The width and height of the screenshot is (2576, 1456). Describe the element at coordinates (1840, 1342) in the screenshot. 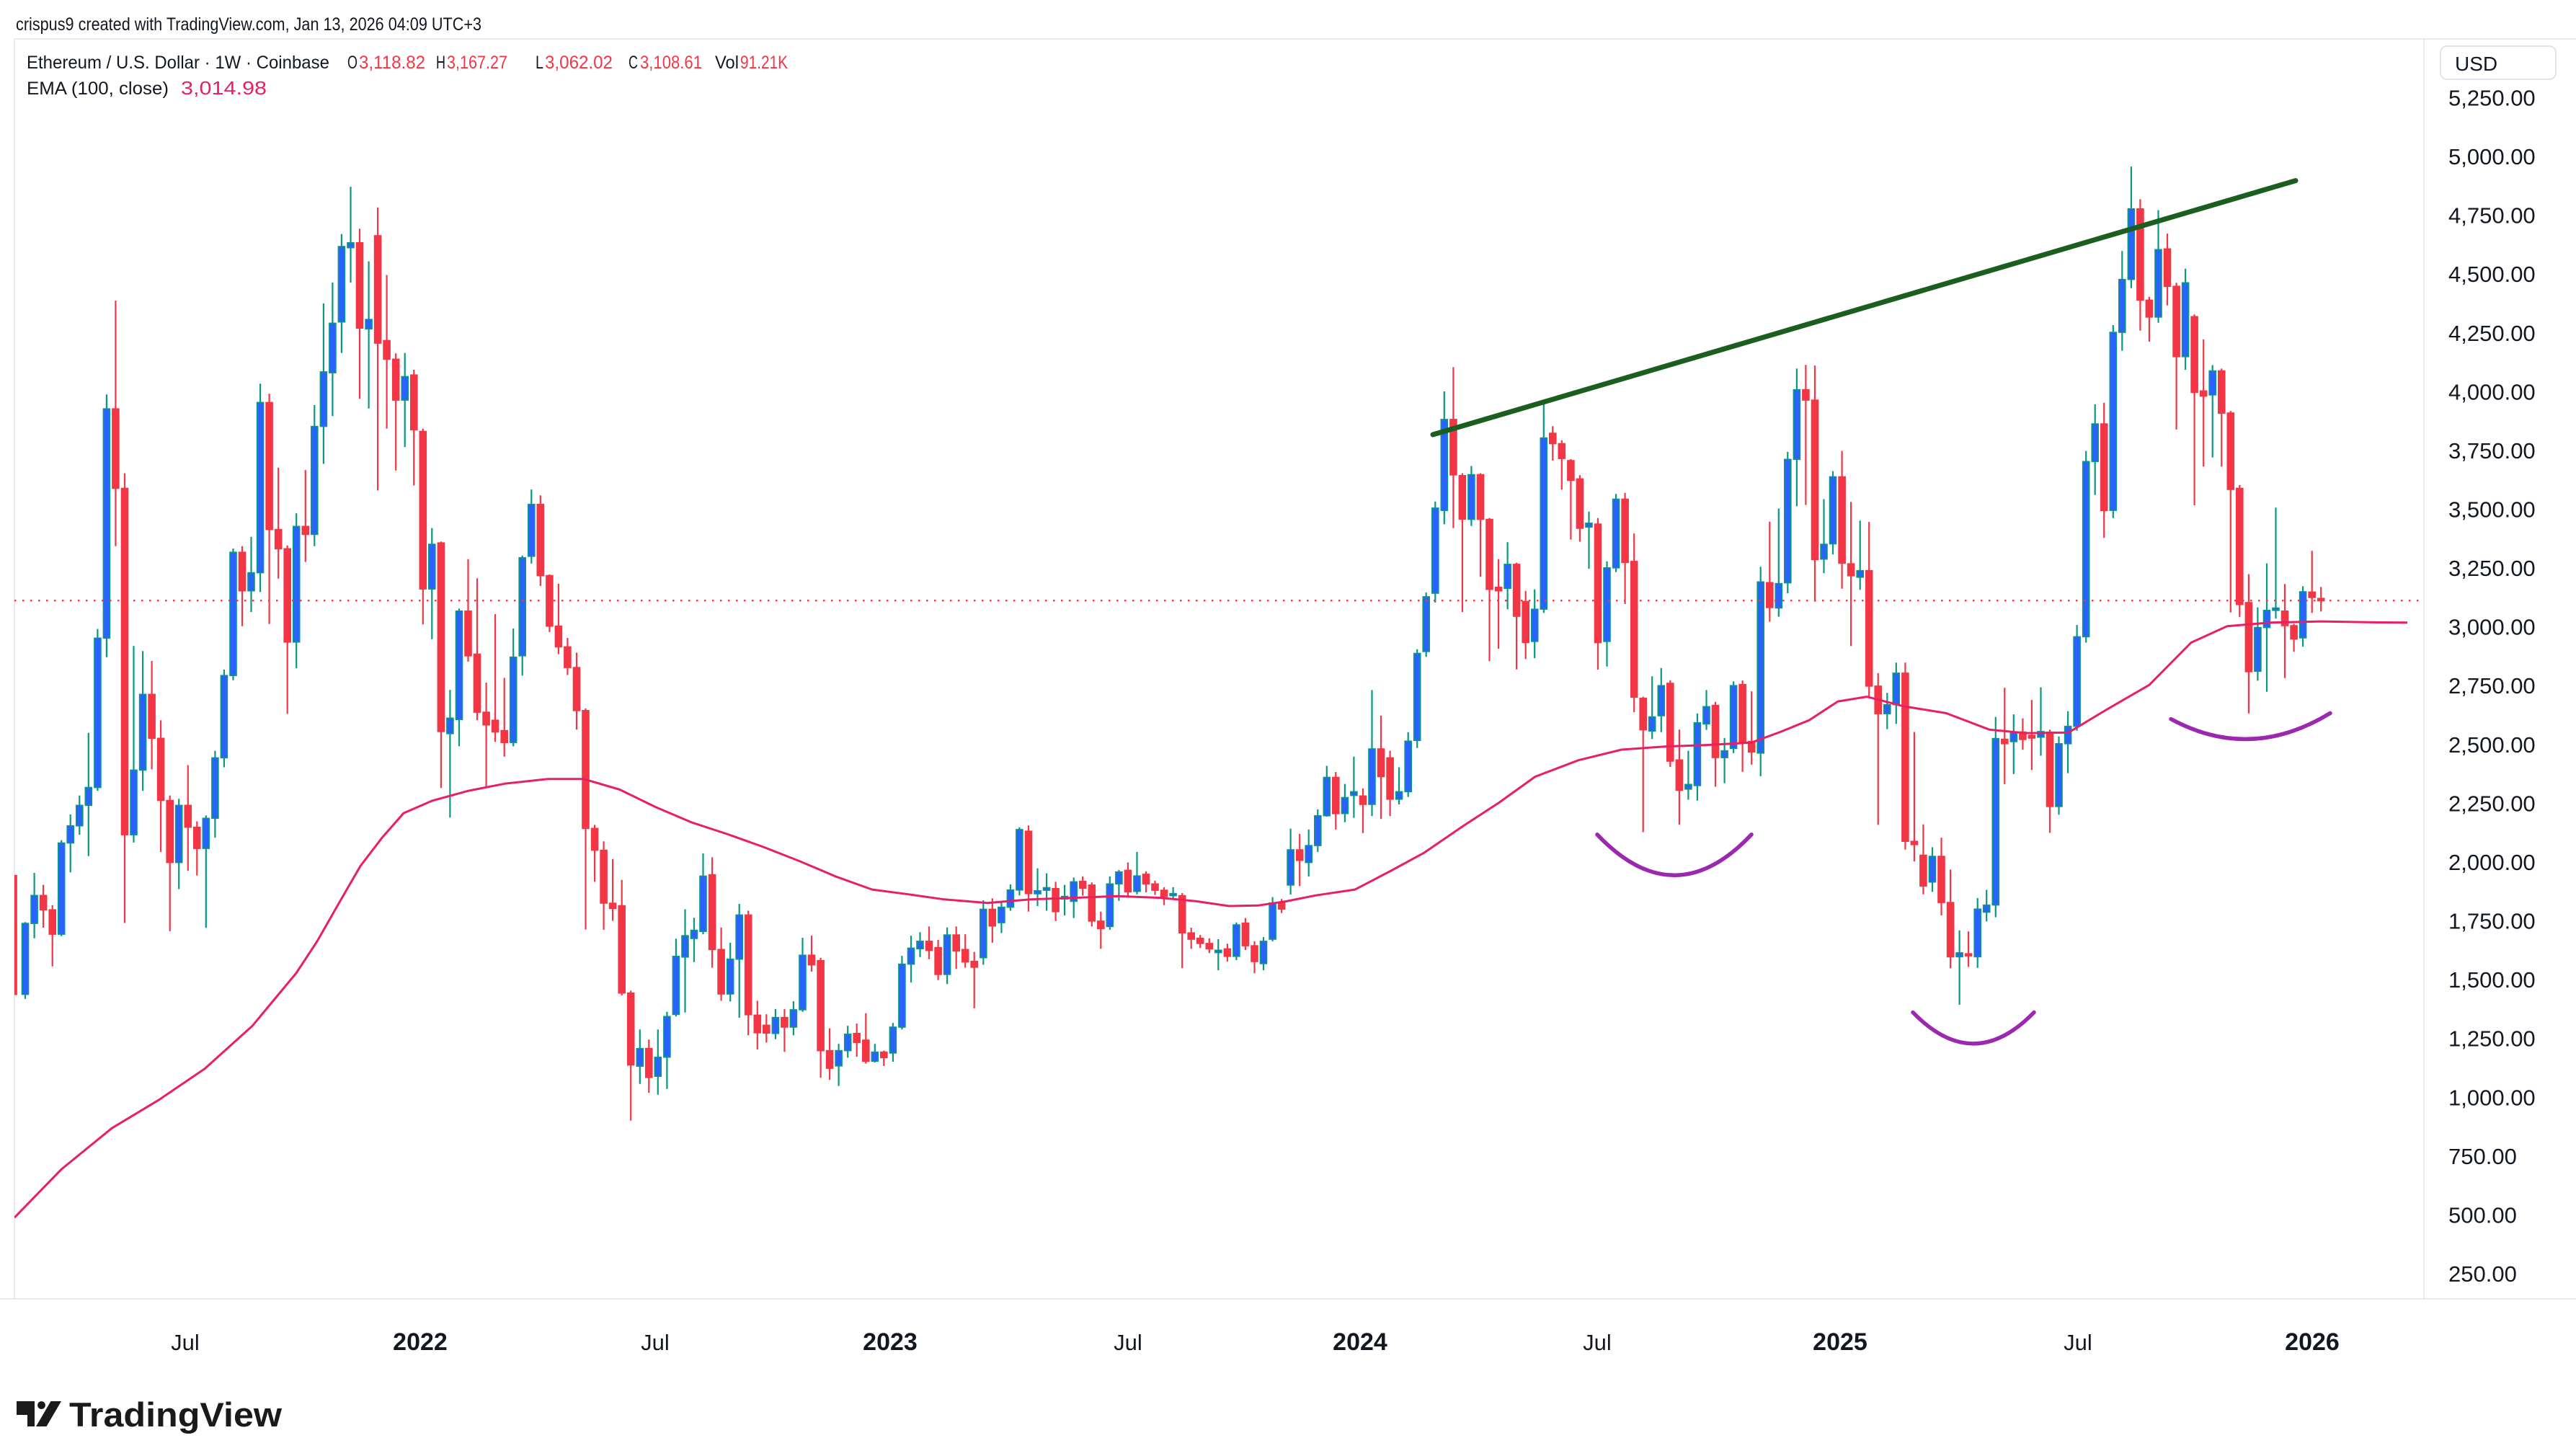

I see `svg-text: 2025` at that location.